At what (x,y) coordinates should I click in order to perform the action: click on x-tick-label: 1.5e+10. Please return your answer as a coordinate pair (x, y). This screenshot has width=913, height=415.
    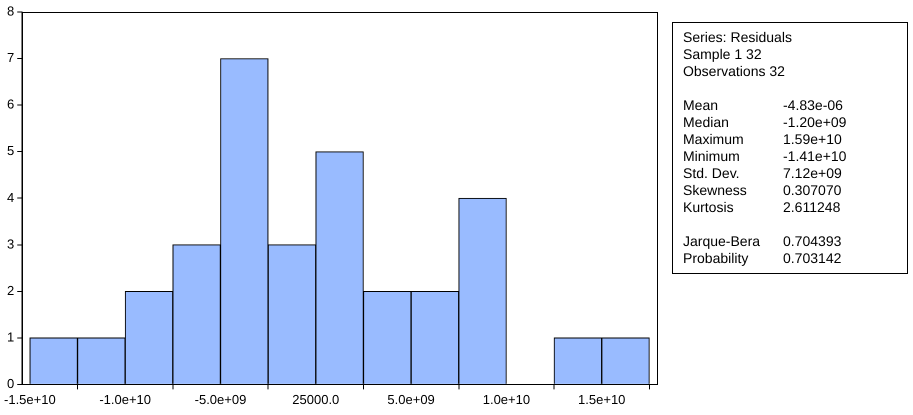
    Looking at the image, I should click on (602, 399).